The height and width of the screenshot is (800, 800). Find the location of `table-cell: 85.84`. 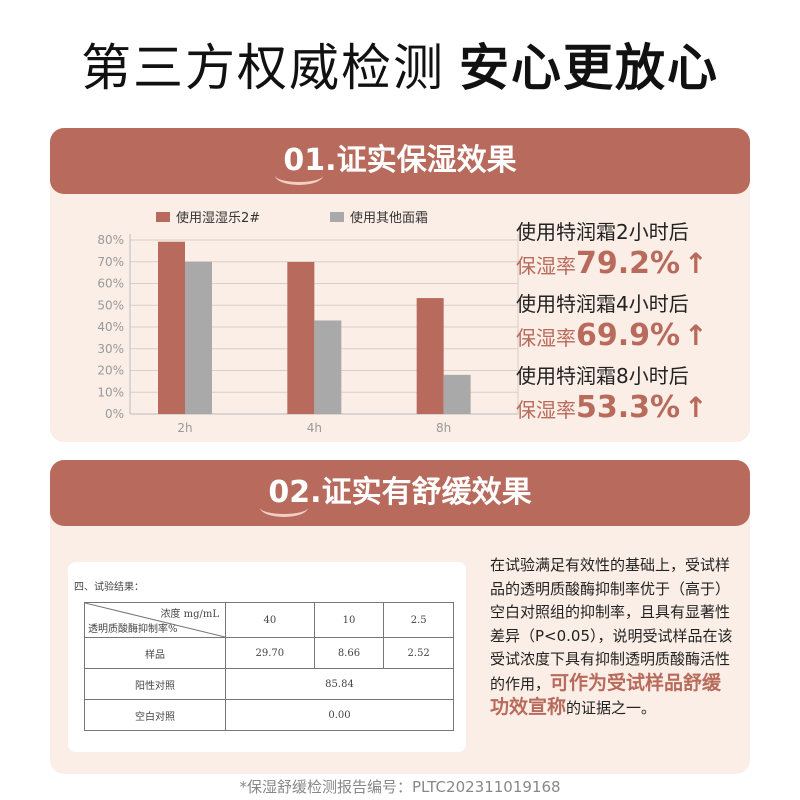

table-cell: 85.84 is located at coordinates (339, 684).